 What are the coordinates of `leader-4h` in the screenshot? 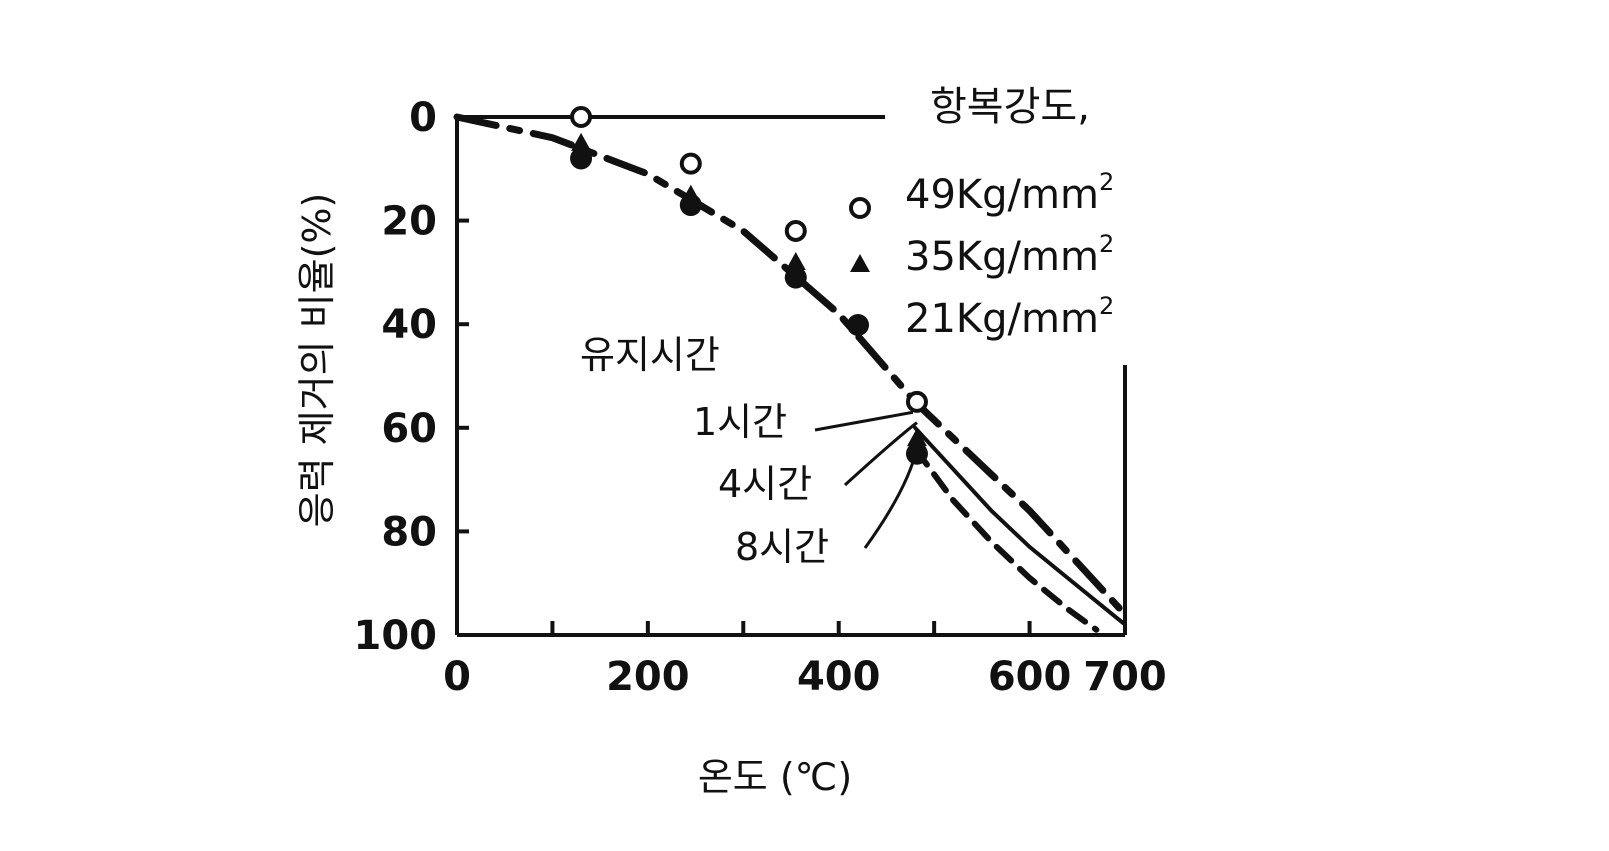 It's located at (880, 454).